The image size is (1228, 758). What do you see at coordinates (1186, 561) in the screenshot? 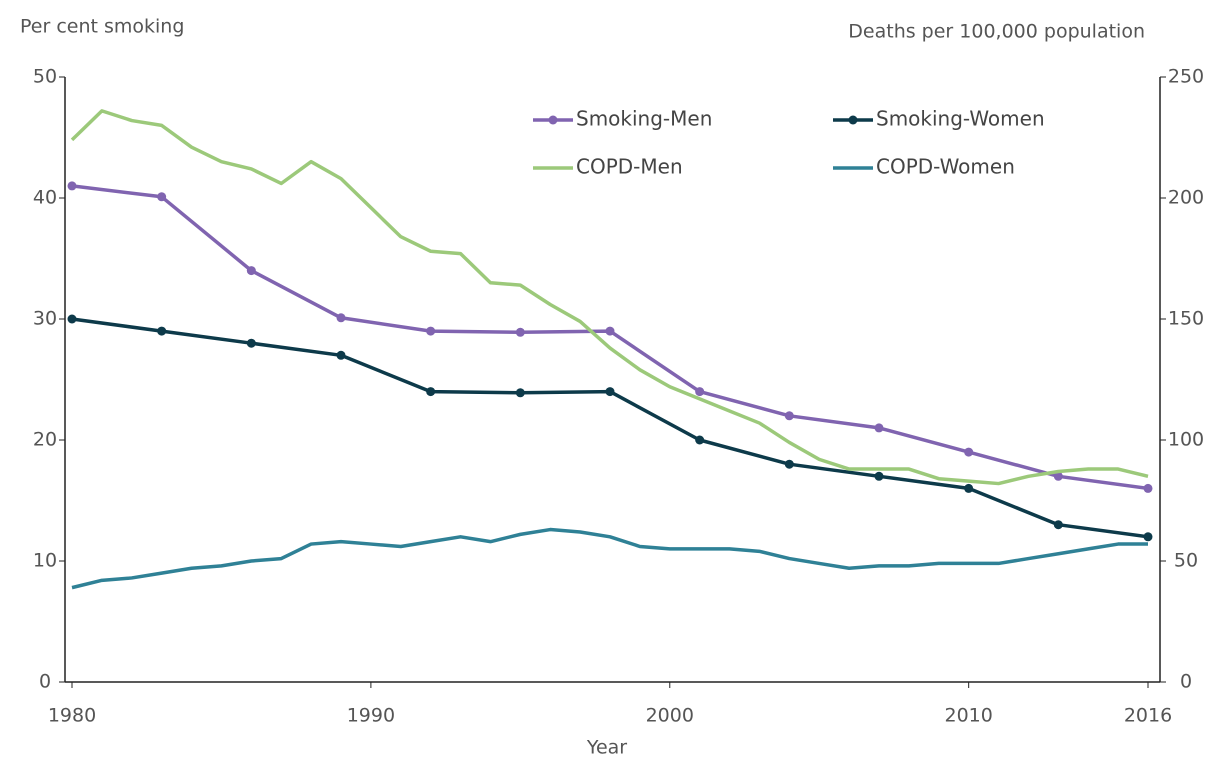
I see `y2-tick-label: 50` at bounding box center [1186, 561].